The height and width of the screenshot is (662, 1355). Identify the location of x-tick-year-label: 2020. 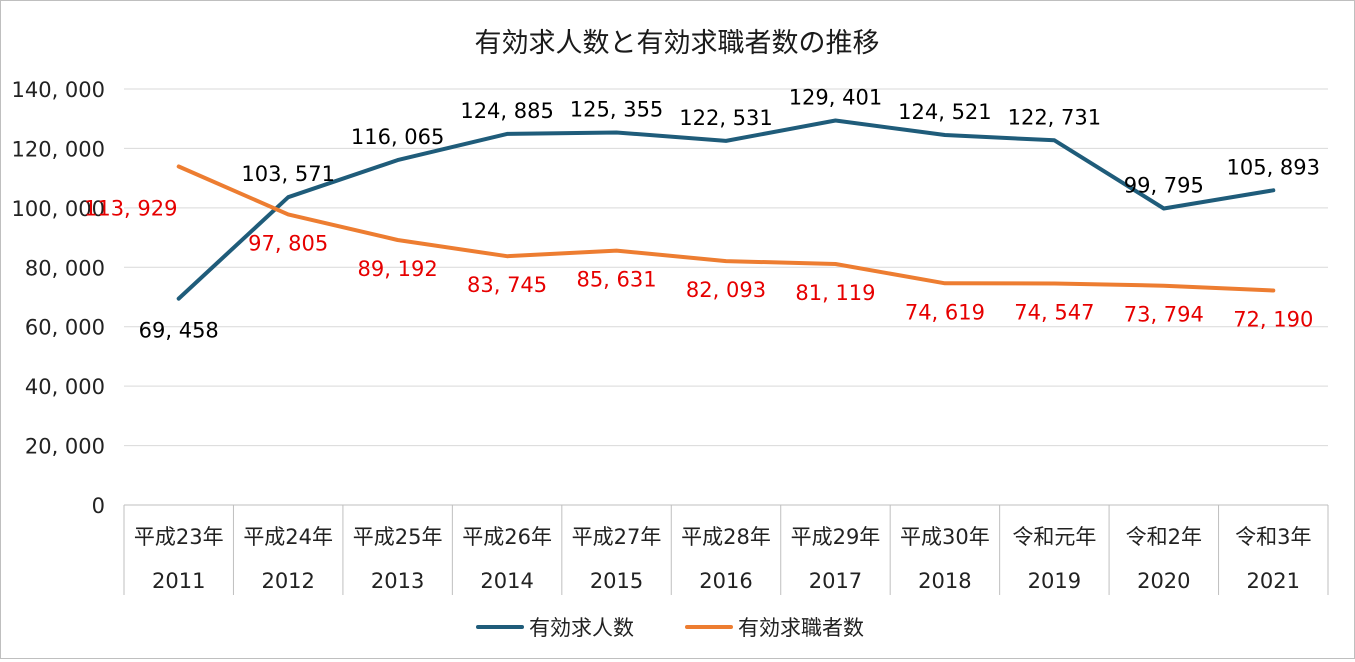
(1163, 581).